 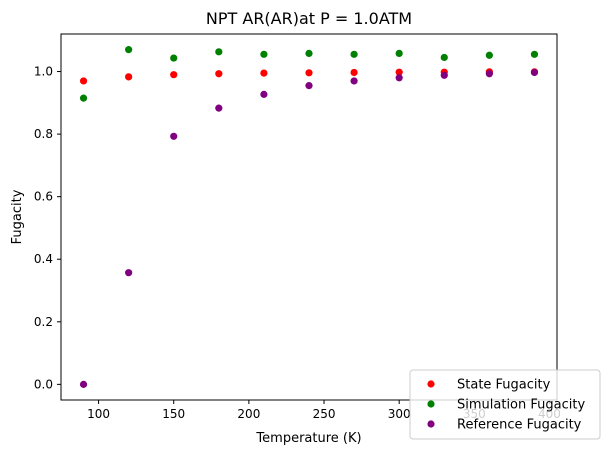 I want to click on x-tick-label: 100, so click(x=98, y=414).